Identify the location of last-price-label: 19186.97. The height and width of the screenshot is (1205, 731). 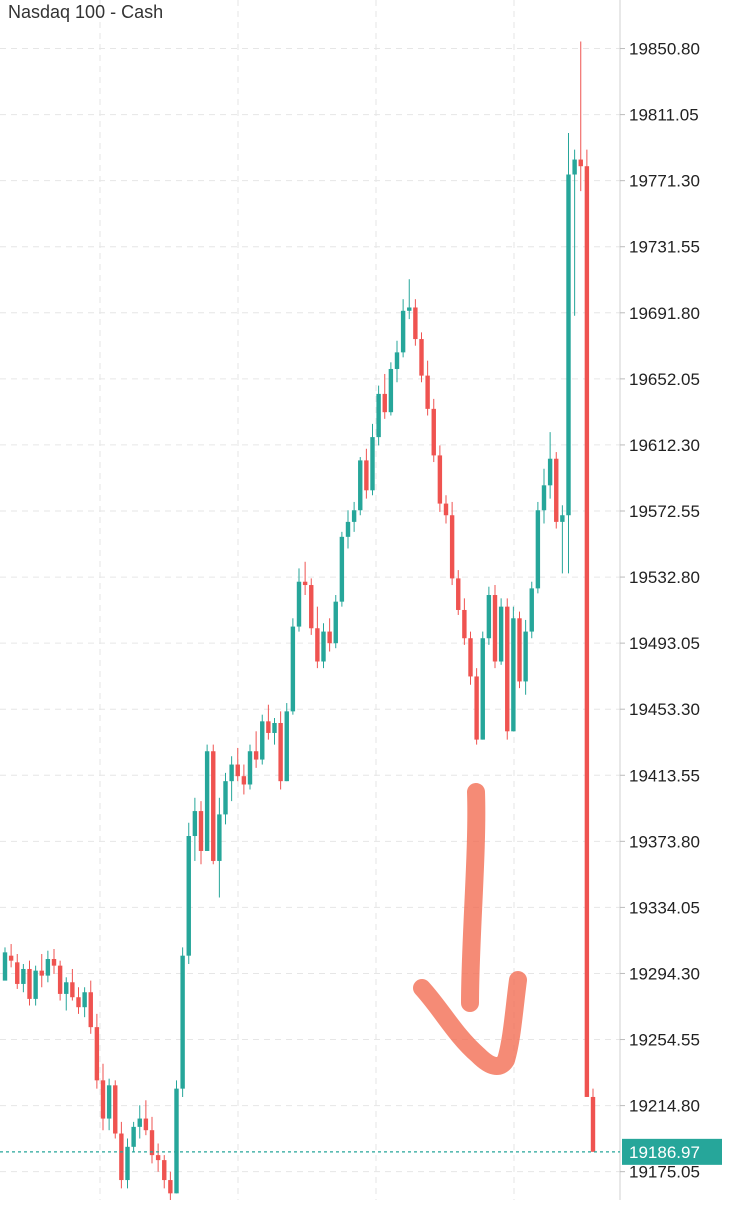
(664, 1152).